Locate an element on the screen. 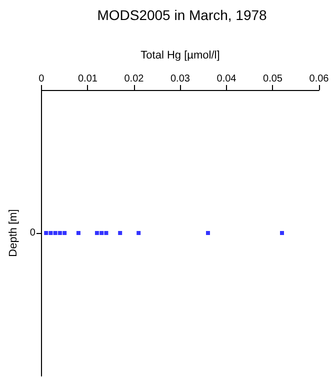  chart-title: MODS2005 in March, 1978 is located at coordinates (182, 15).